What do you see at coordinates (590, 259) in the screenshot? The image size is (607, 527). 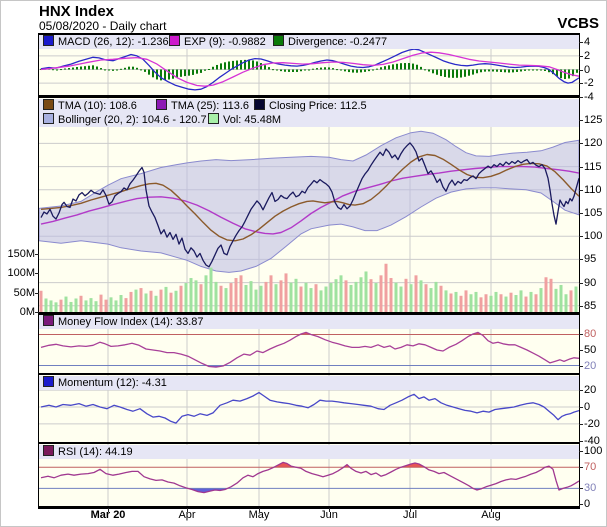 I see `y-tick-label: 95` at bounding box center [590, 259].